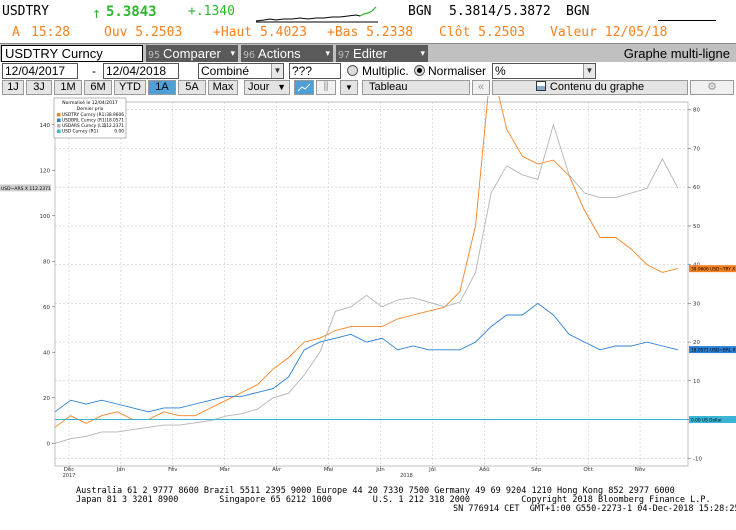  I want to click on table-button: Tableau, so click(416, 87).